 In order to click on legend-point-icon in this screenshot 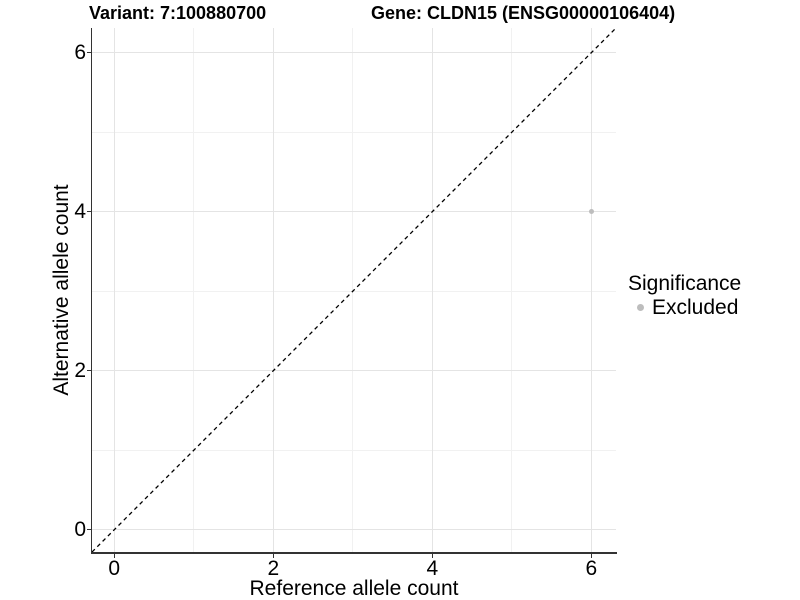, I will do `click(640, 307)`.